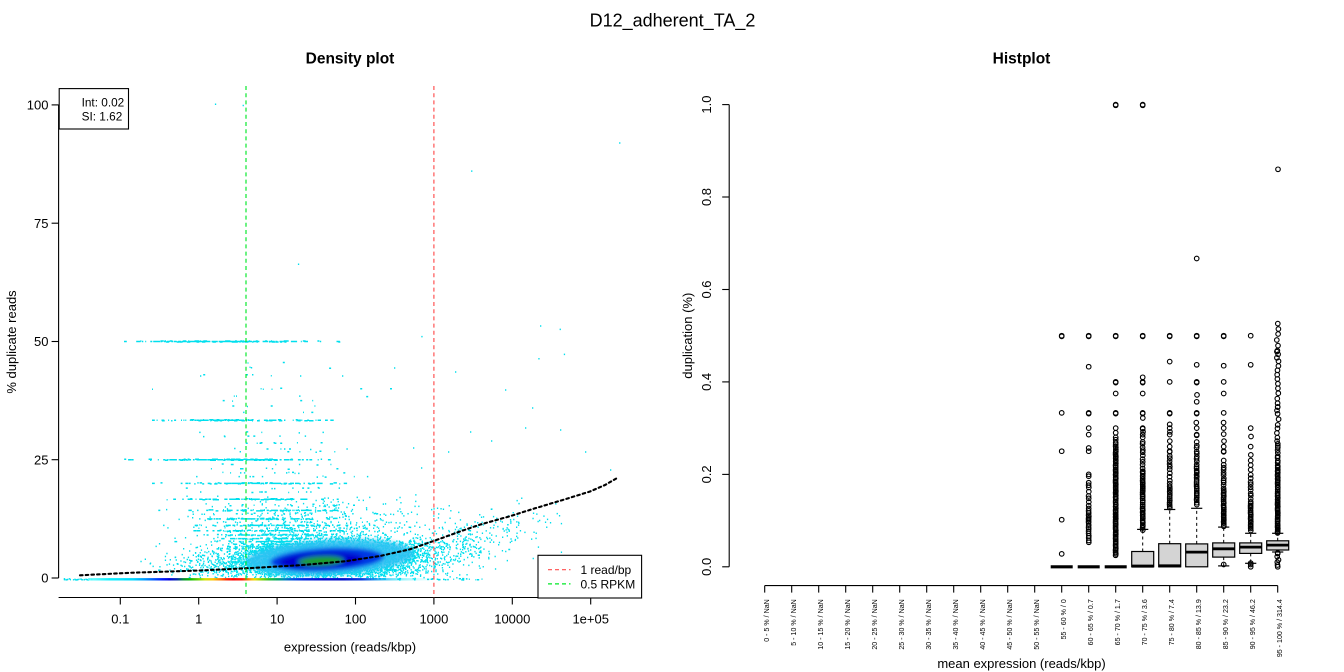  I want to click on svg-text: 0.5 RPKM, so click(608, 584).